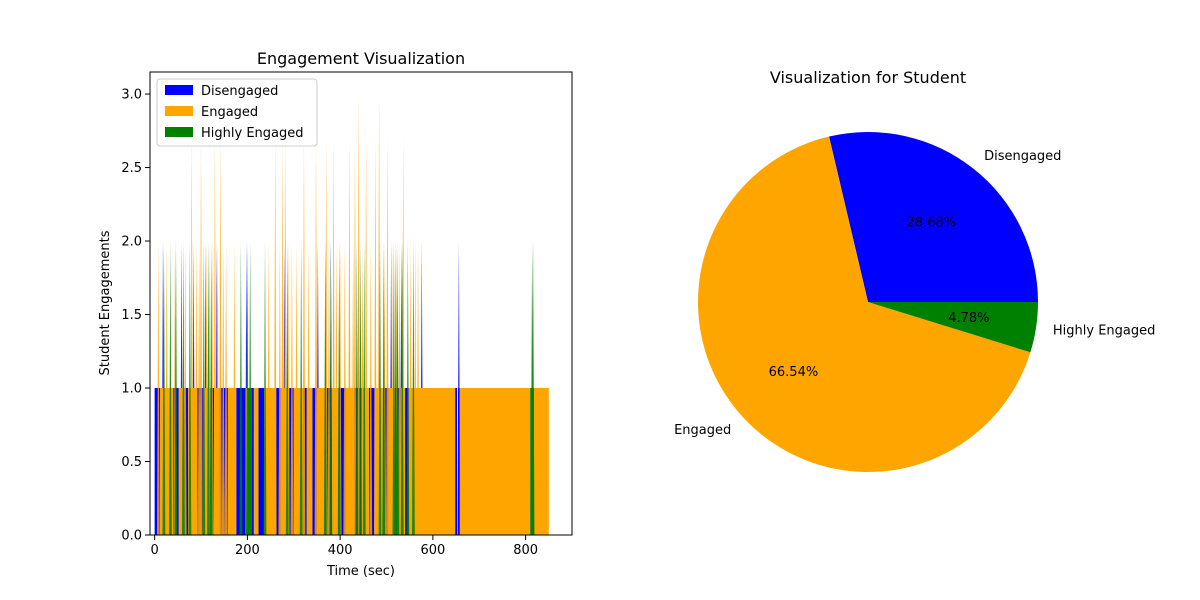 This screenshot has height=600, width=1200. I want to click on y-tick-label: 1.0, so click(131, 389).